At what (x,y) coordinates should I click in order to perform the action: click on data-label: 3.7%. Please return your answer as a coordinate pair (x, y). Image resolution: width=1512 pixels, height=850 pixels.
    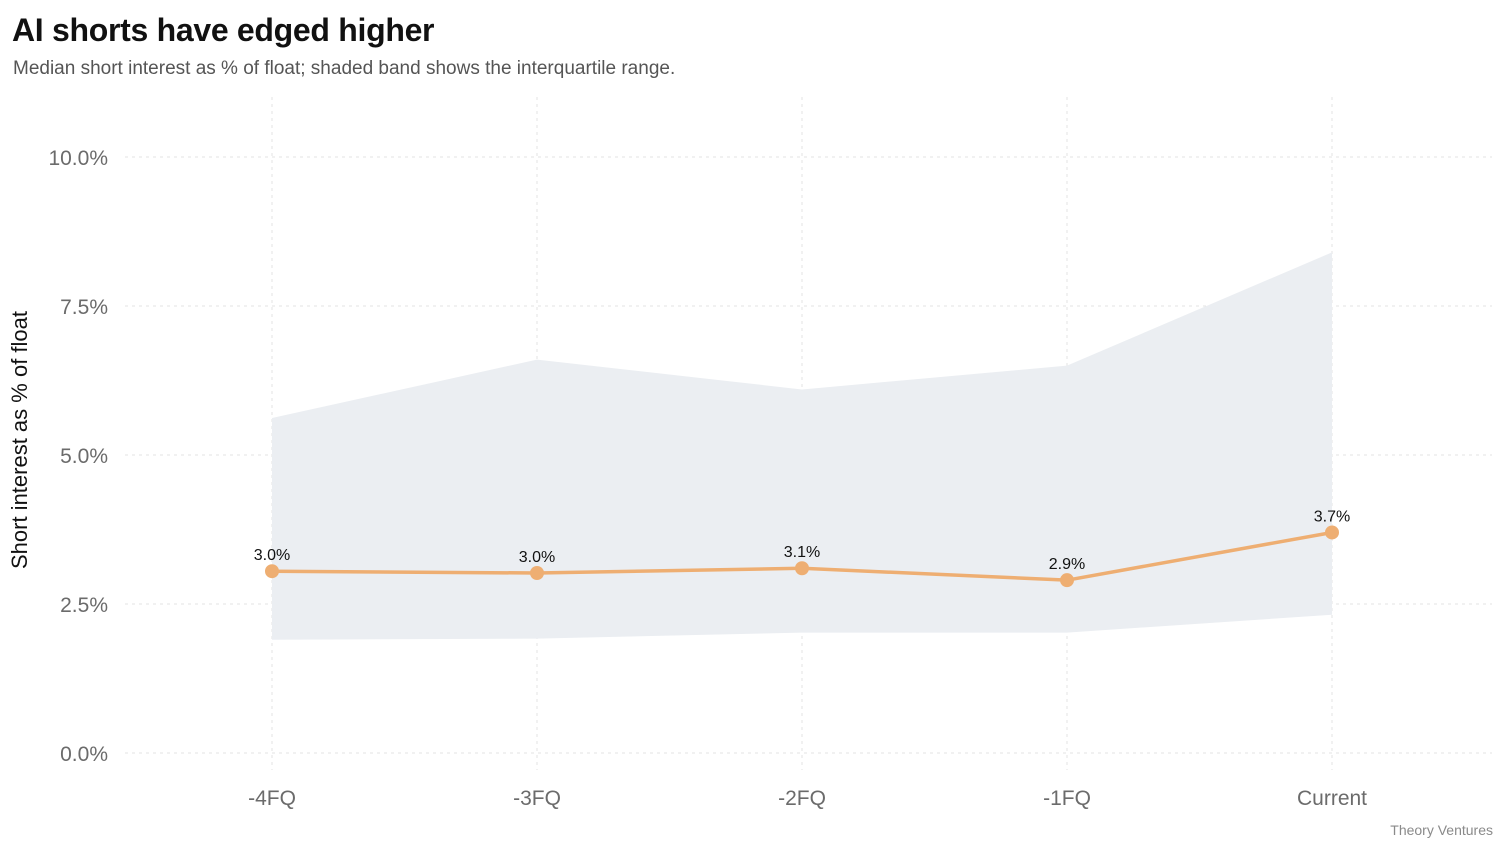
    Looking at the image, I should click on (1332, 516).